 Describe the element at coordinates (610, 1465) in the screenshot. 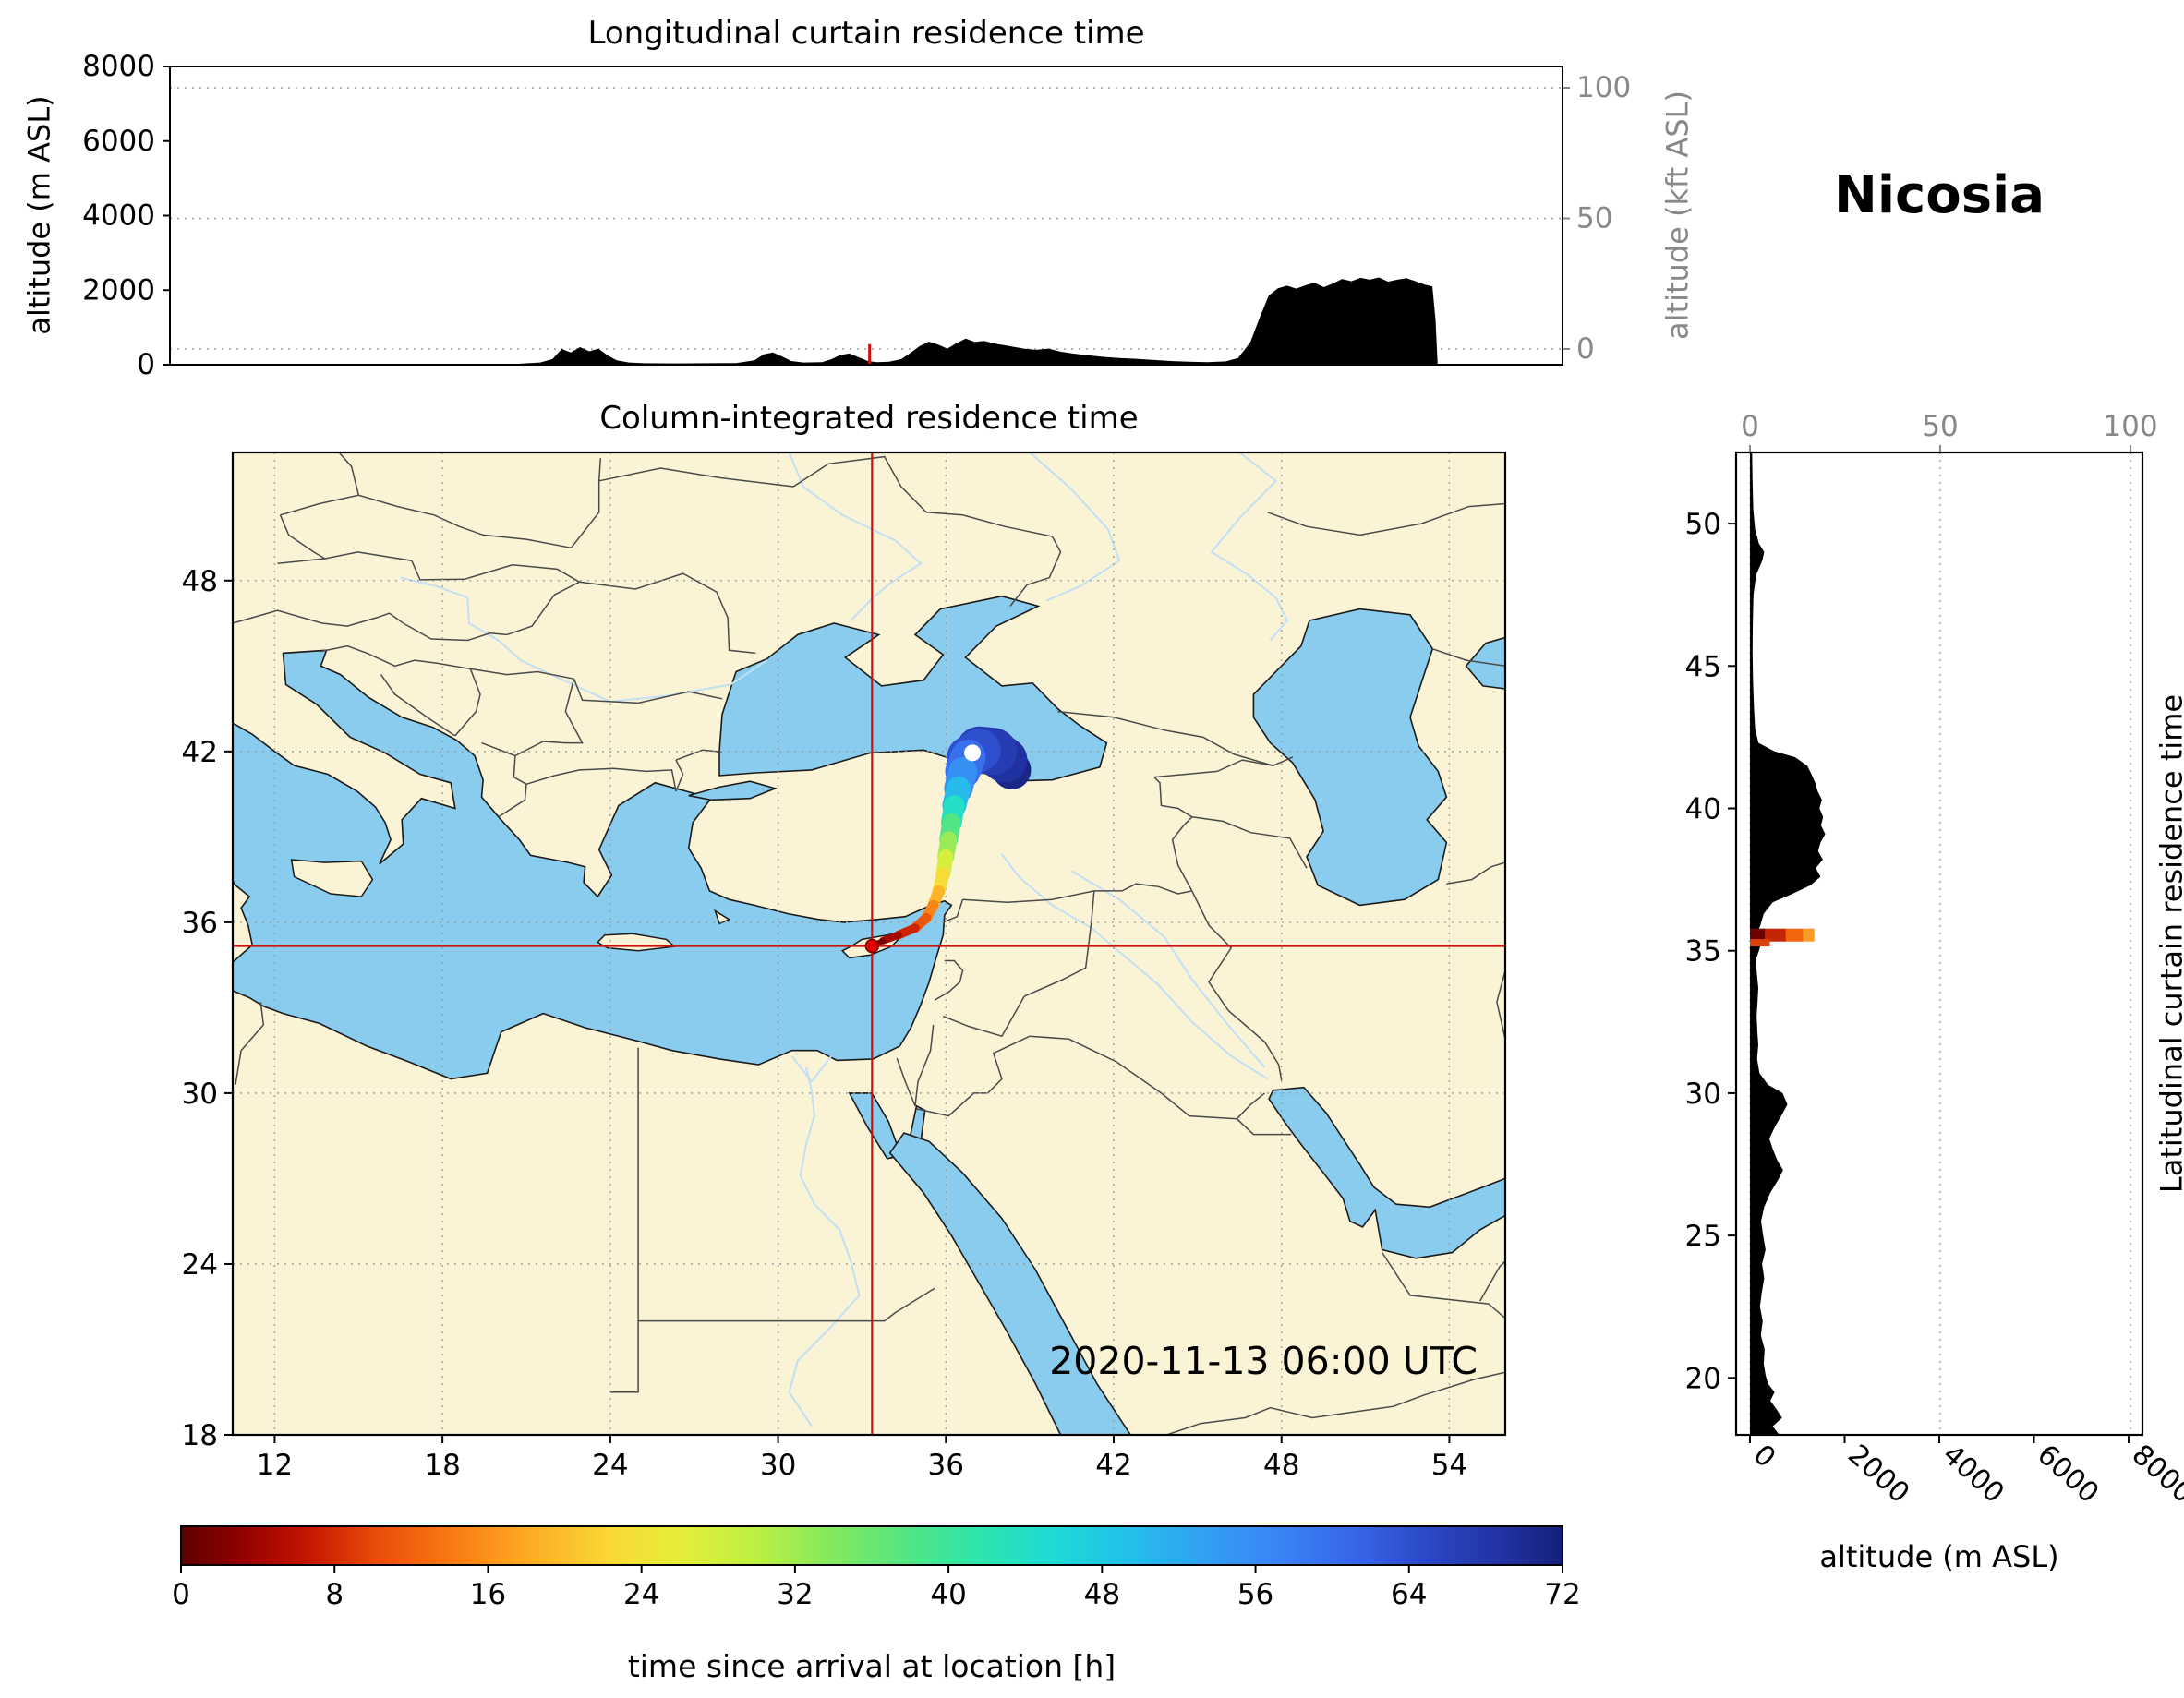

I see `longitude-tick-label: 24` at that location.